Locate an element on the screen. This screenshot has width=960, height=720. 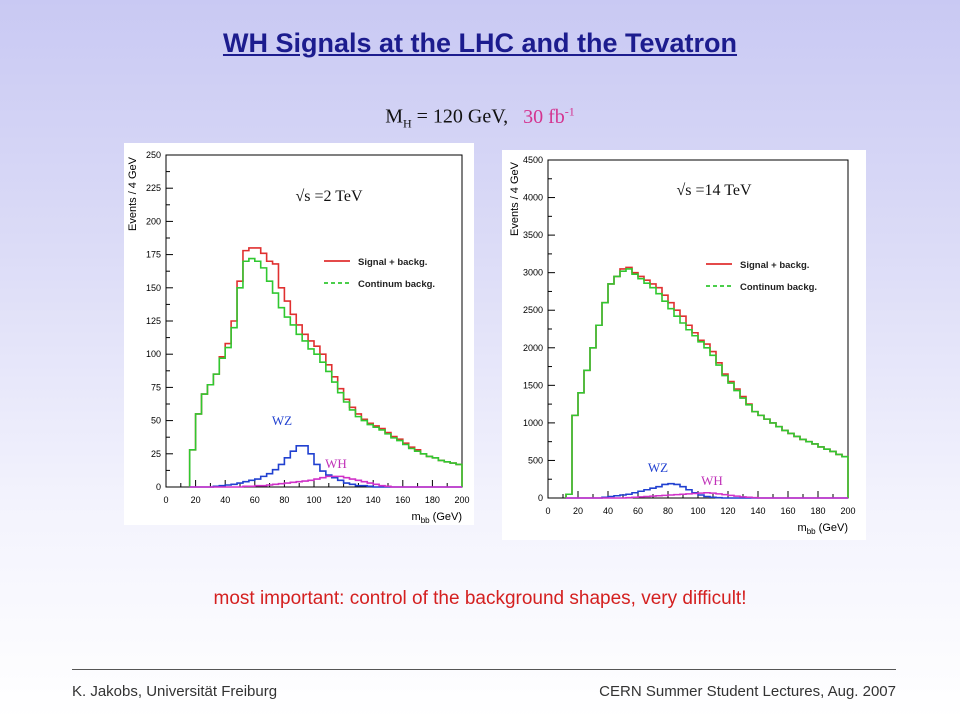
y-tick-label: 200 is located at coordinates (153, 221).